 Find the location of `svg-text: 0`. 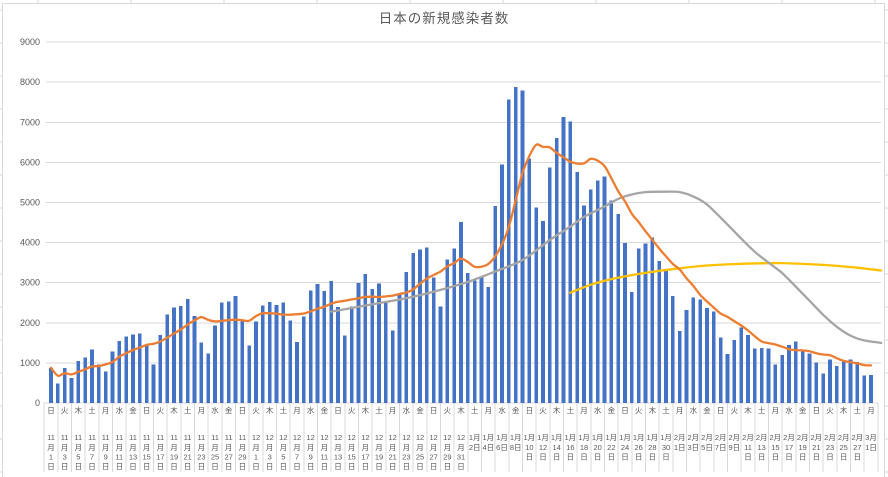

svg-text: 0 is located at coordinates (37, 403).